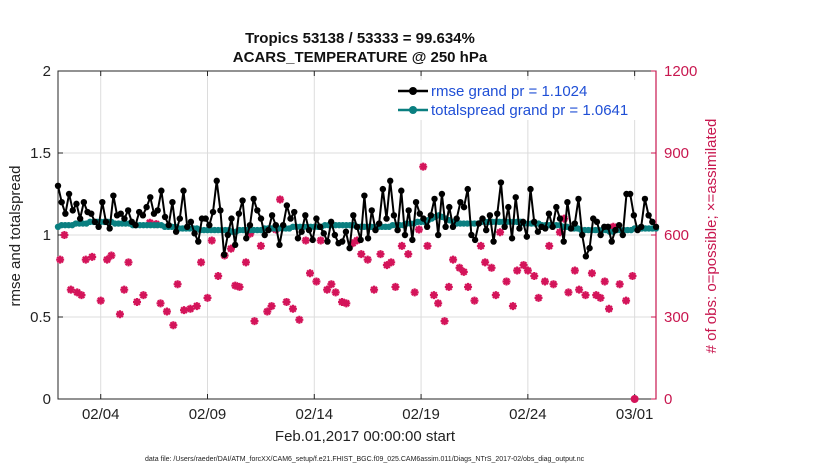 This screenshot has height=470, width=830. Describe the element at coordinates (15, 236) in the screenshot. I see `y-axis-label: rmse and totalspread` at that location.